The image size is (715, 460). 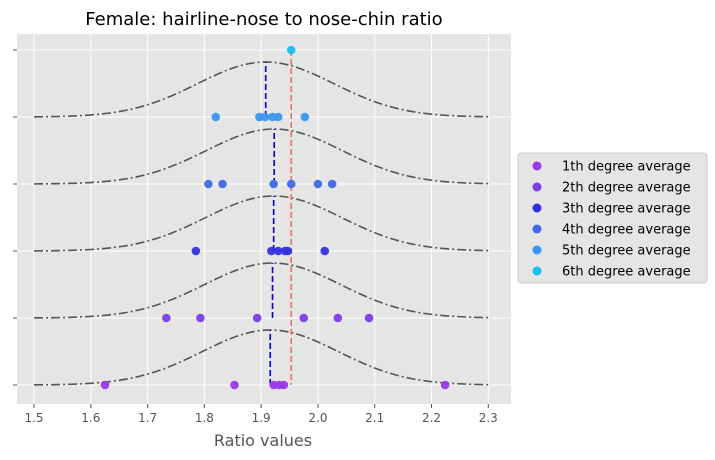 I want to click on legend-label: 4th degree average, so click(x=626, y=230).